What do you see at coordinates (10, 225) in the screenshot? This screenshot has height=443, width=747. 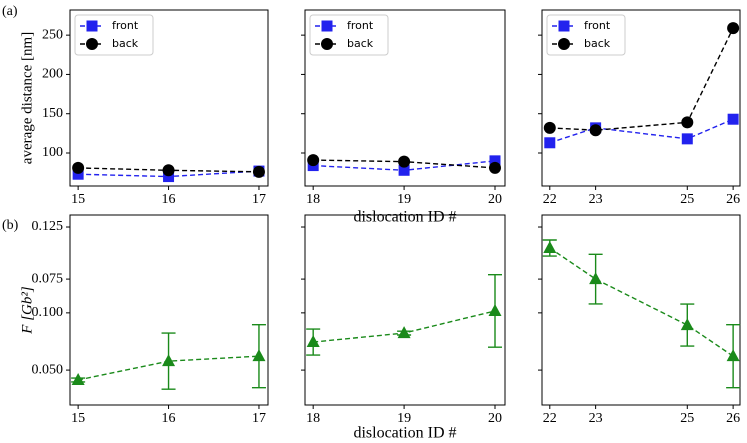 I see `panel-label: (b)` at bounding box center [10, 225].